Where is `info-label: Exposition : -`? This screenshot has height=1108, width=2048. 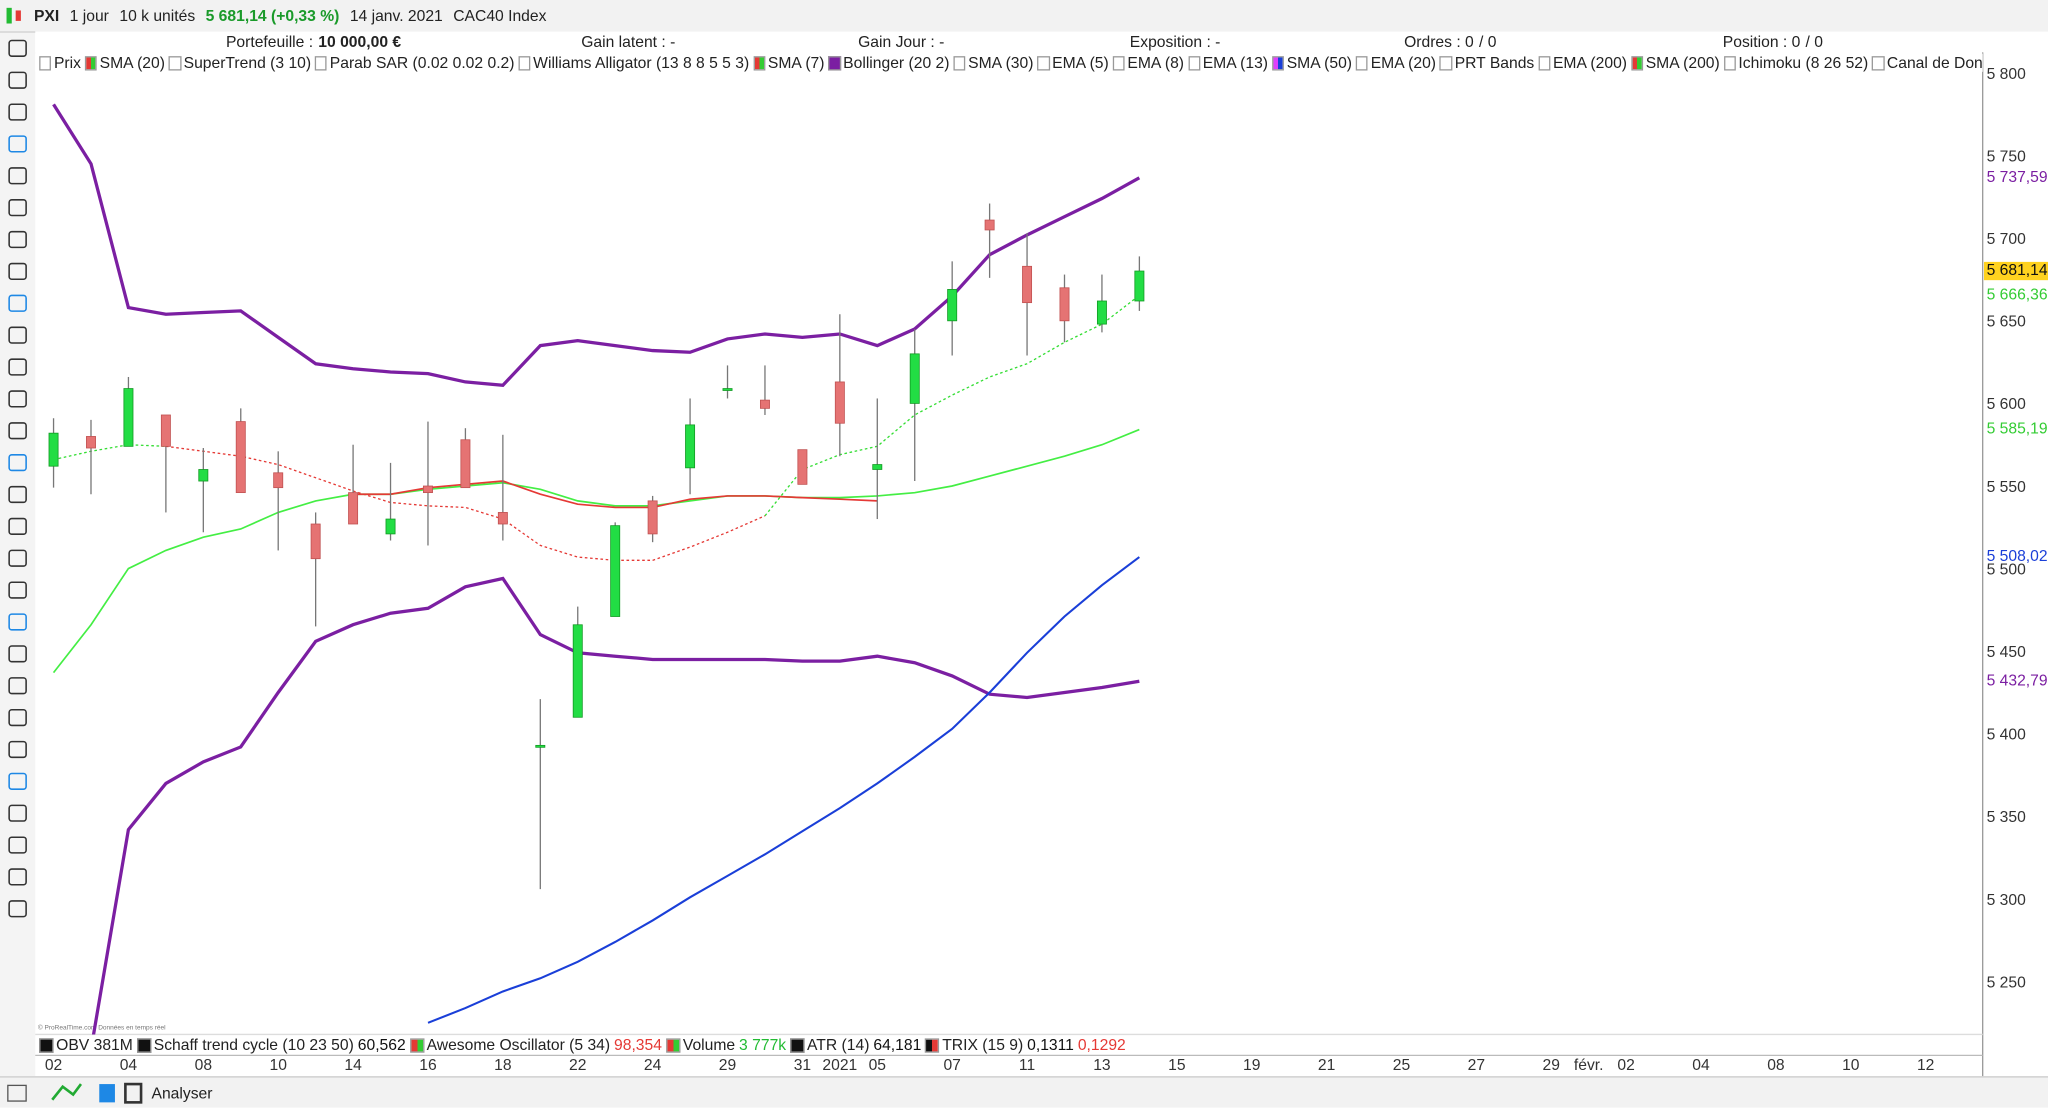
info-label: Exposition : - is located at coordinates (1175, 41).